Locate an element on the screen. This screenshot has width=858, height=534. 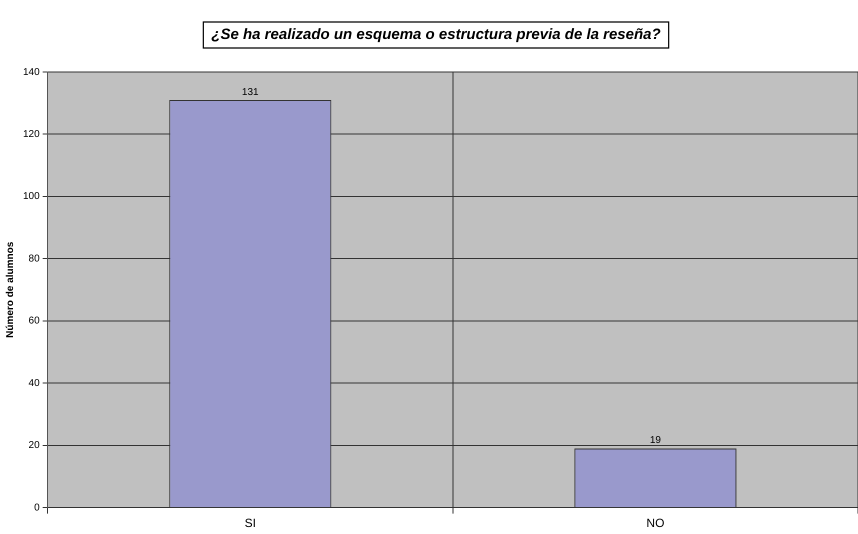
data-label: 131 is located at coordinates (251, 92).